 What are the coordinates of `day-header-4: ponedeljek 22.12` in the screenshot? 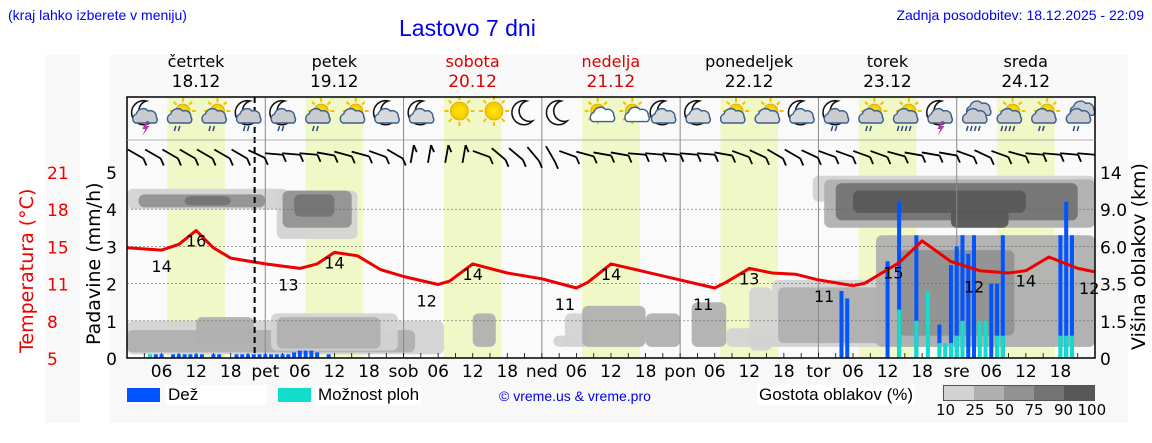 It's located at (749, 72).